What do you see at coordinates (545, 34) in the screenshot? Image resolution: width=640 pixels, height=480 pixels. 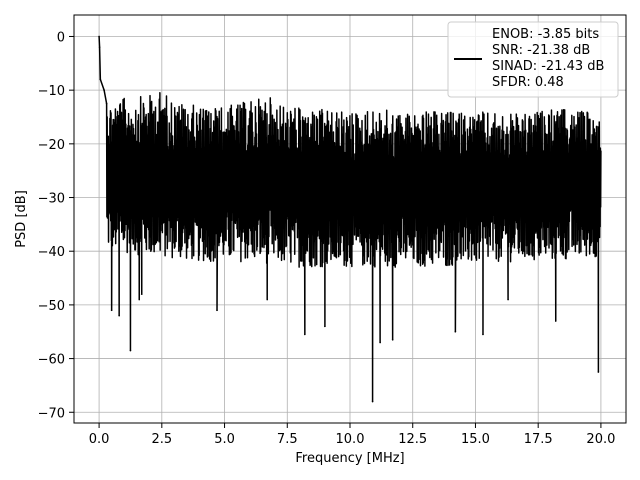 I see `legend-enob: ENOB: -3.85 bits` at bounding box center [545, 34].